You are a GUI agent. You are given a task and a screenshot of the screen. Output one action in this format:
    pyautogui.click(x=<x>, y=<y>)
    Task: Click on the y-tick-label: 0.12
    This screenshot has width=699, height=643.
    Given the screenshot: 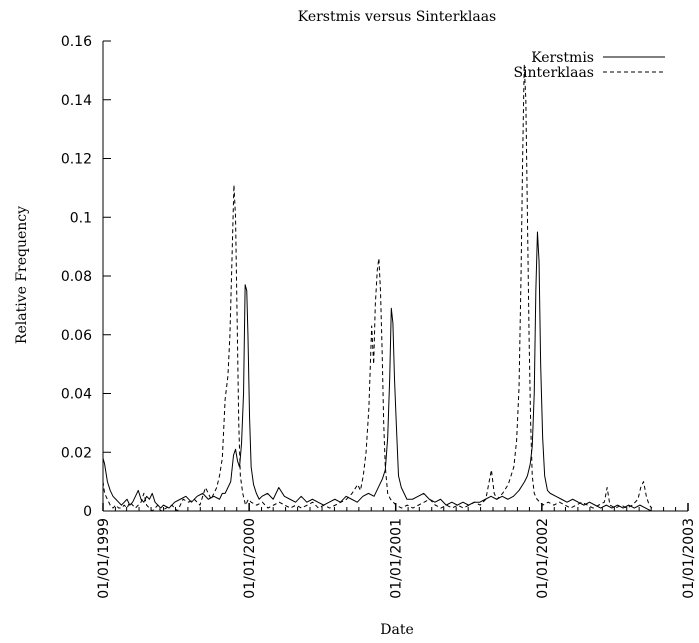 What is the action you would take?
    pyautogui.click(x=76, y=160)
    